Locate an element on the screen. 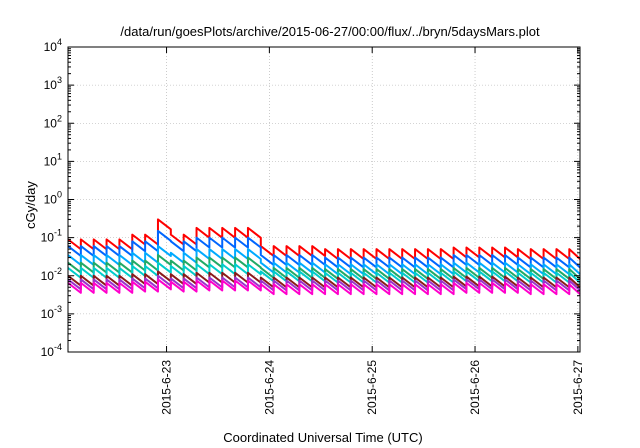 This screenshot has height=448, width=640. y-tick-label: 10⁻³ is located at coordinates (51, 312).